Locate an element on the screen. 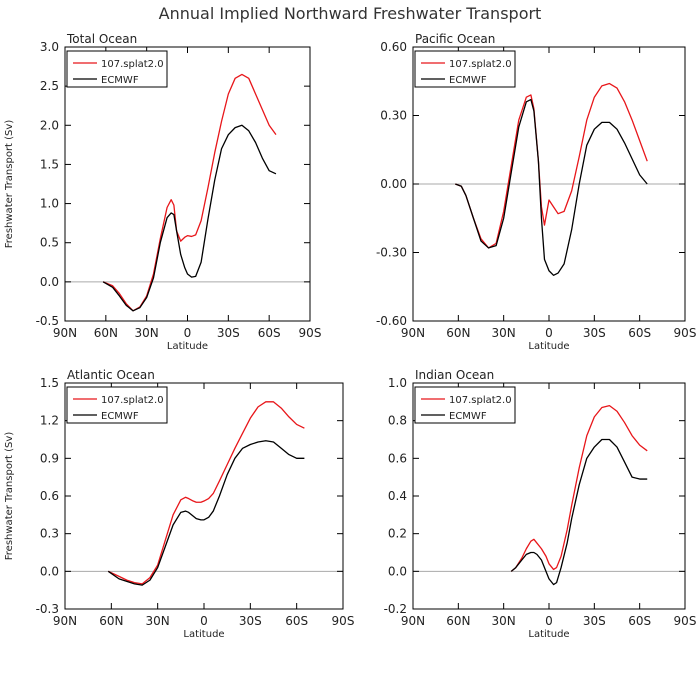 The height and width of the screenshot is (700, 700). y-tick-label: 2.0 is located at coordinates (49, 125).